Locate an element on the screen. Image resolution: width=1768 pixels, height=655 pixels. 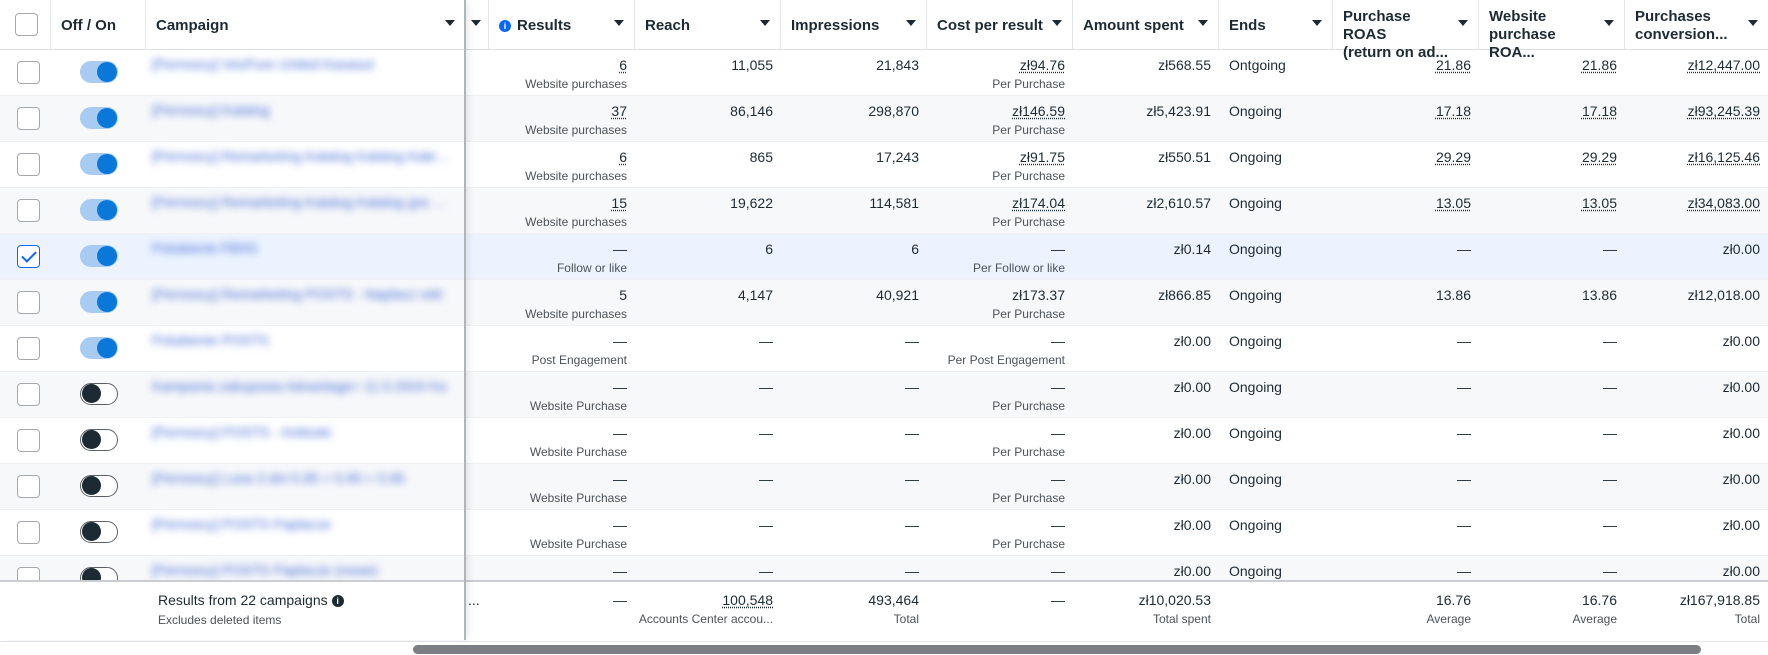
header-amount-spent: Amount spent is located at coordinates (1146, 25).